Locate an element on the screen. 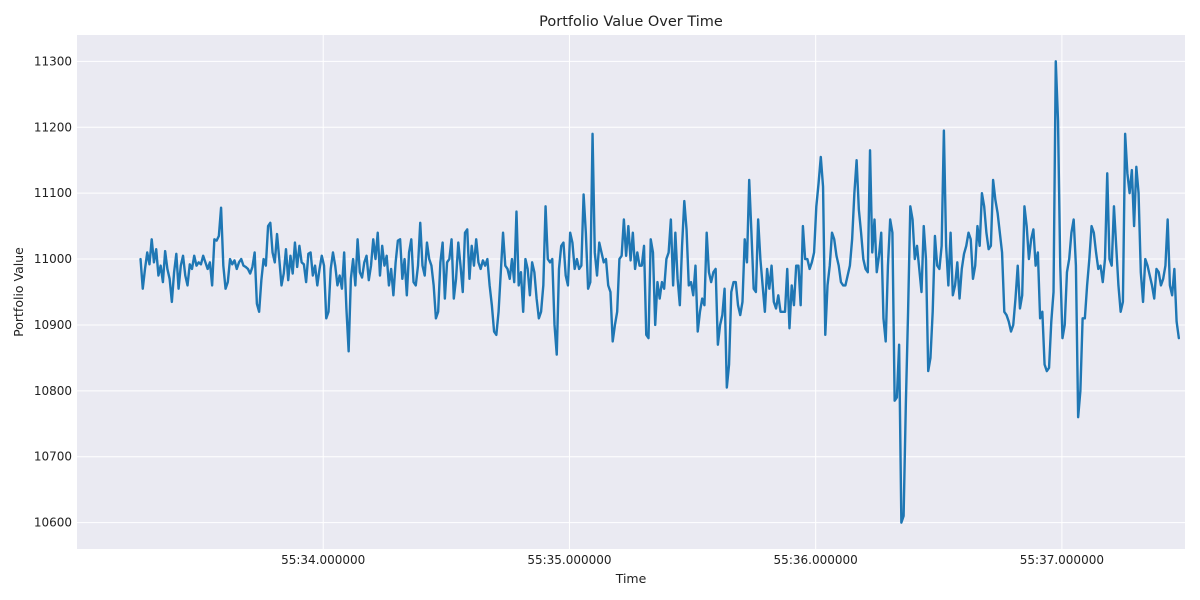  y-tick-labels: 10600 10700 10800 10900 11000 11100 11200 11300 is located at coordinates (53, 291).